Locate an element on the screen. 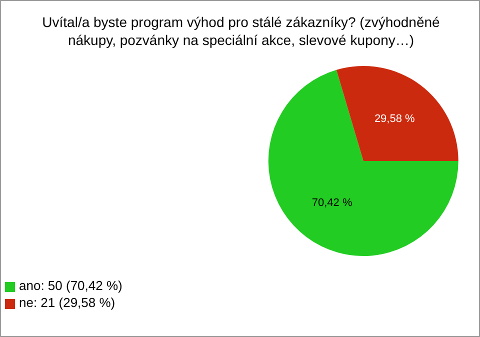 The height and width of the screenshot is (337, 480). data-label: 29,58 % is located at coordinates (395, 119).